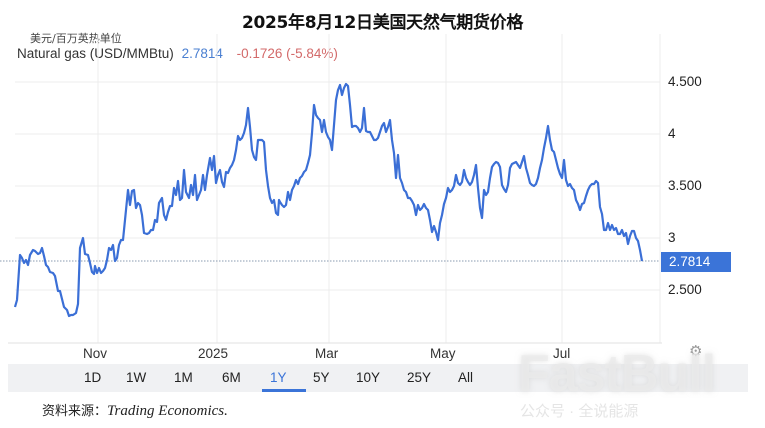  Describe the element at coordinates (696, 351) in the screenshot. I see `gear-icon: ⚙` at that location.